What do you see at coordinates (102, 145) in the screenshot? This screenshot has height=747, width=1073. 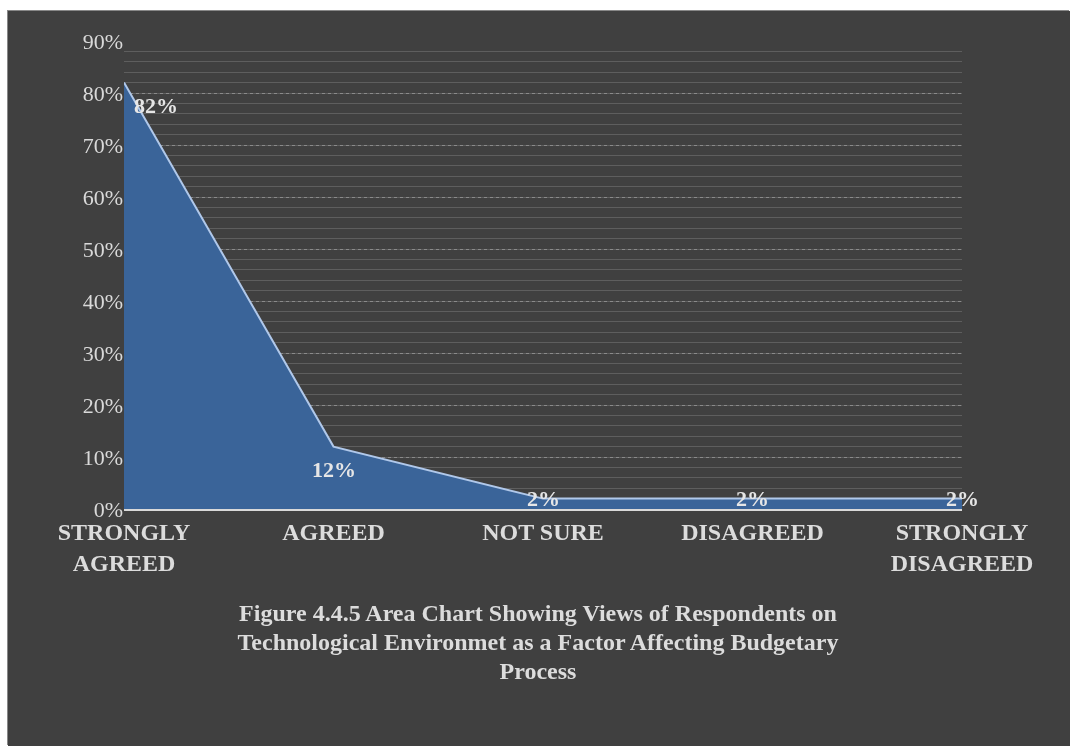 I see `y-tick-label: 70%` at bounding box center [102, 145].